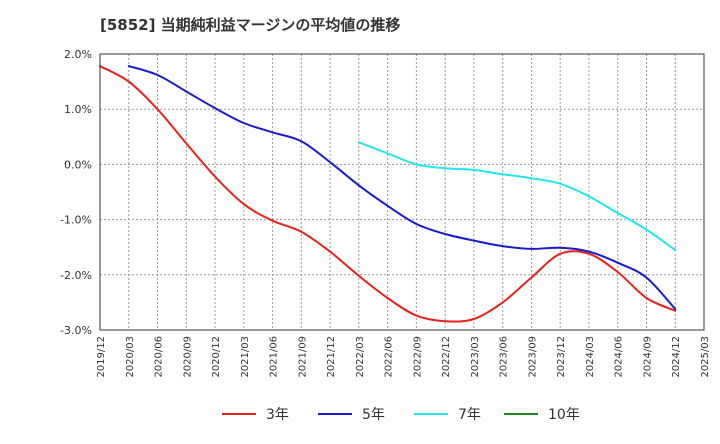 The image size is (720, 444). I want to click on x-tick-label: 2021/09, so click(302, 357).